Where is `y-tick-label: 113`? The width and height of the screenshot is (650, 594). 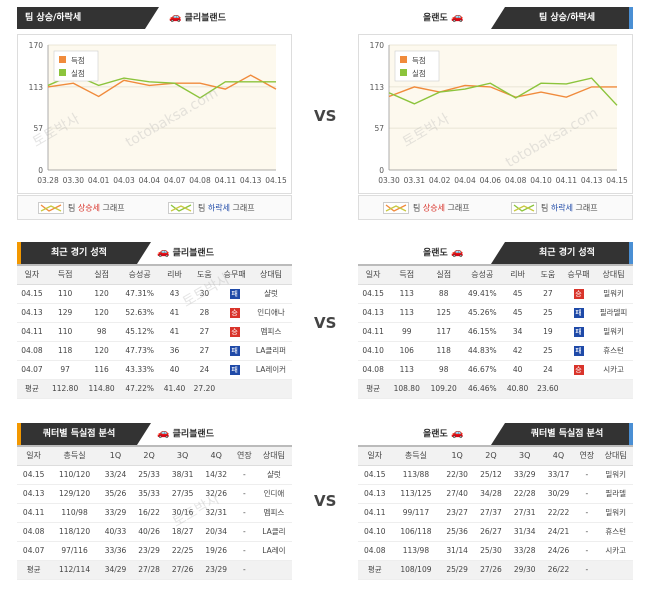 y-tick-label: 113 is located at coordinates (377, 87).